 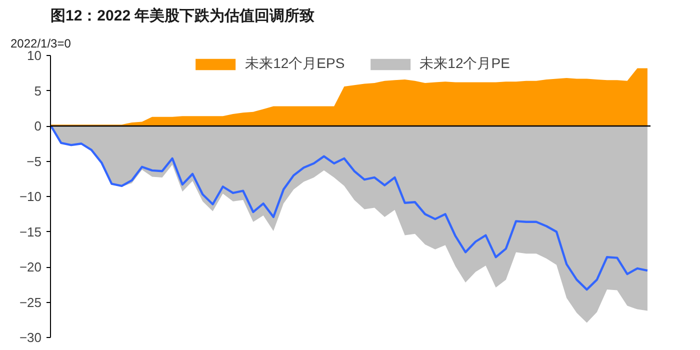 I want to click on text: 2022/1/3=0, so click(x=41, y=43).